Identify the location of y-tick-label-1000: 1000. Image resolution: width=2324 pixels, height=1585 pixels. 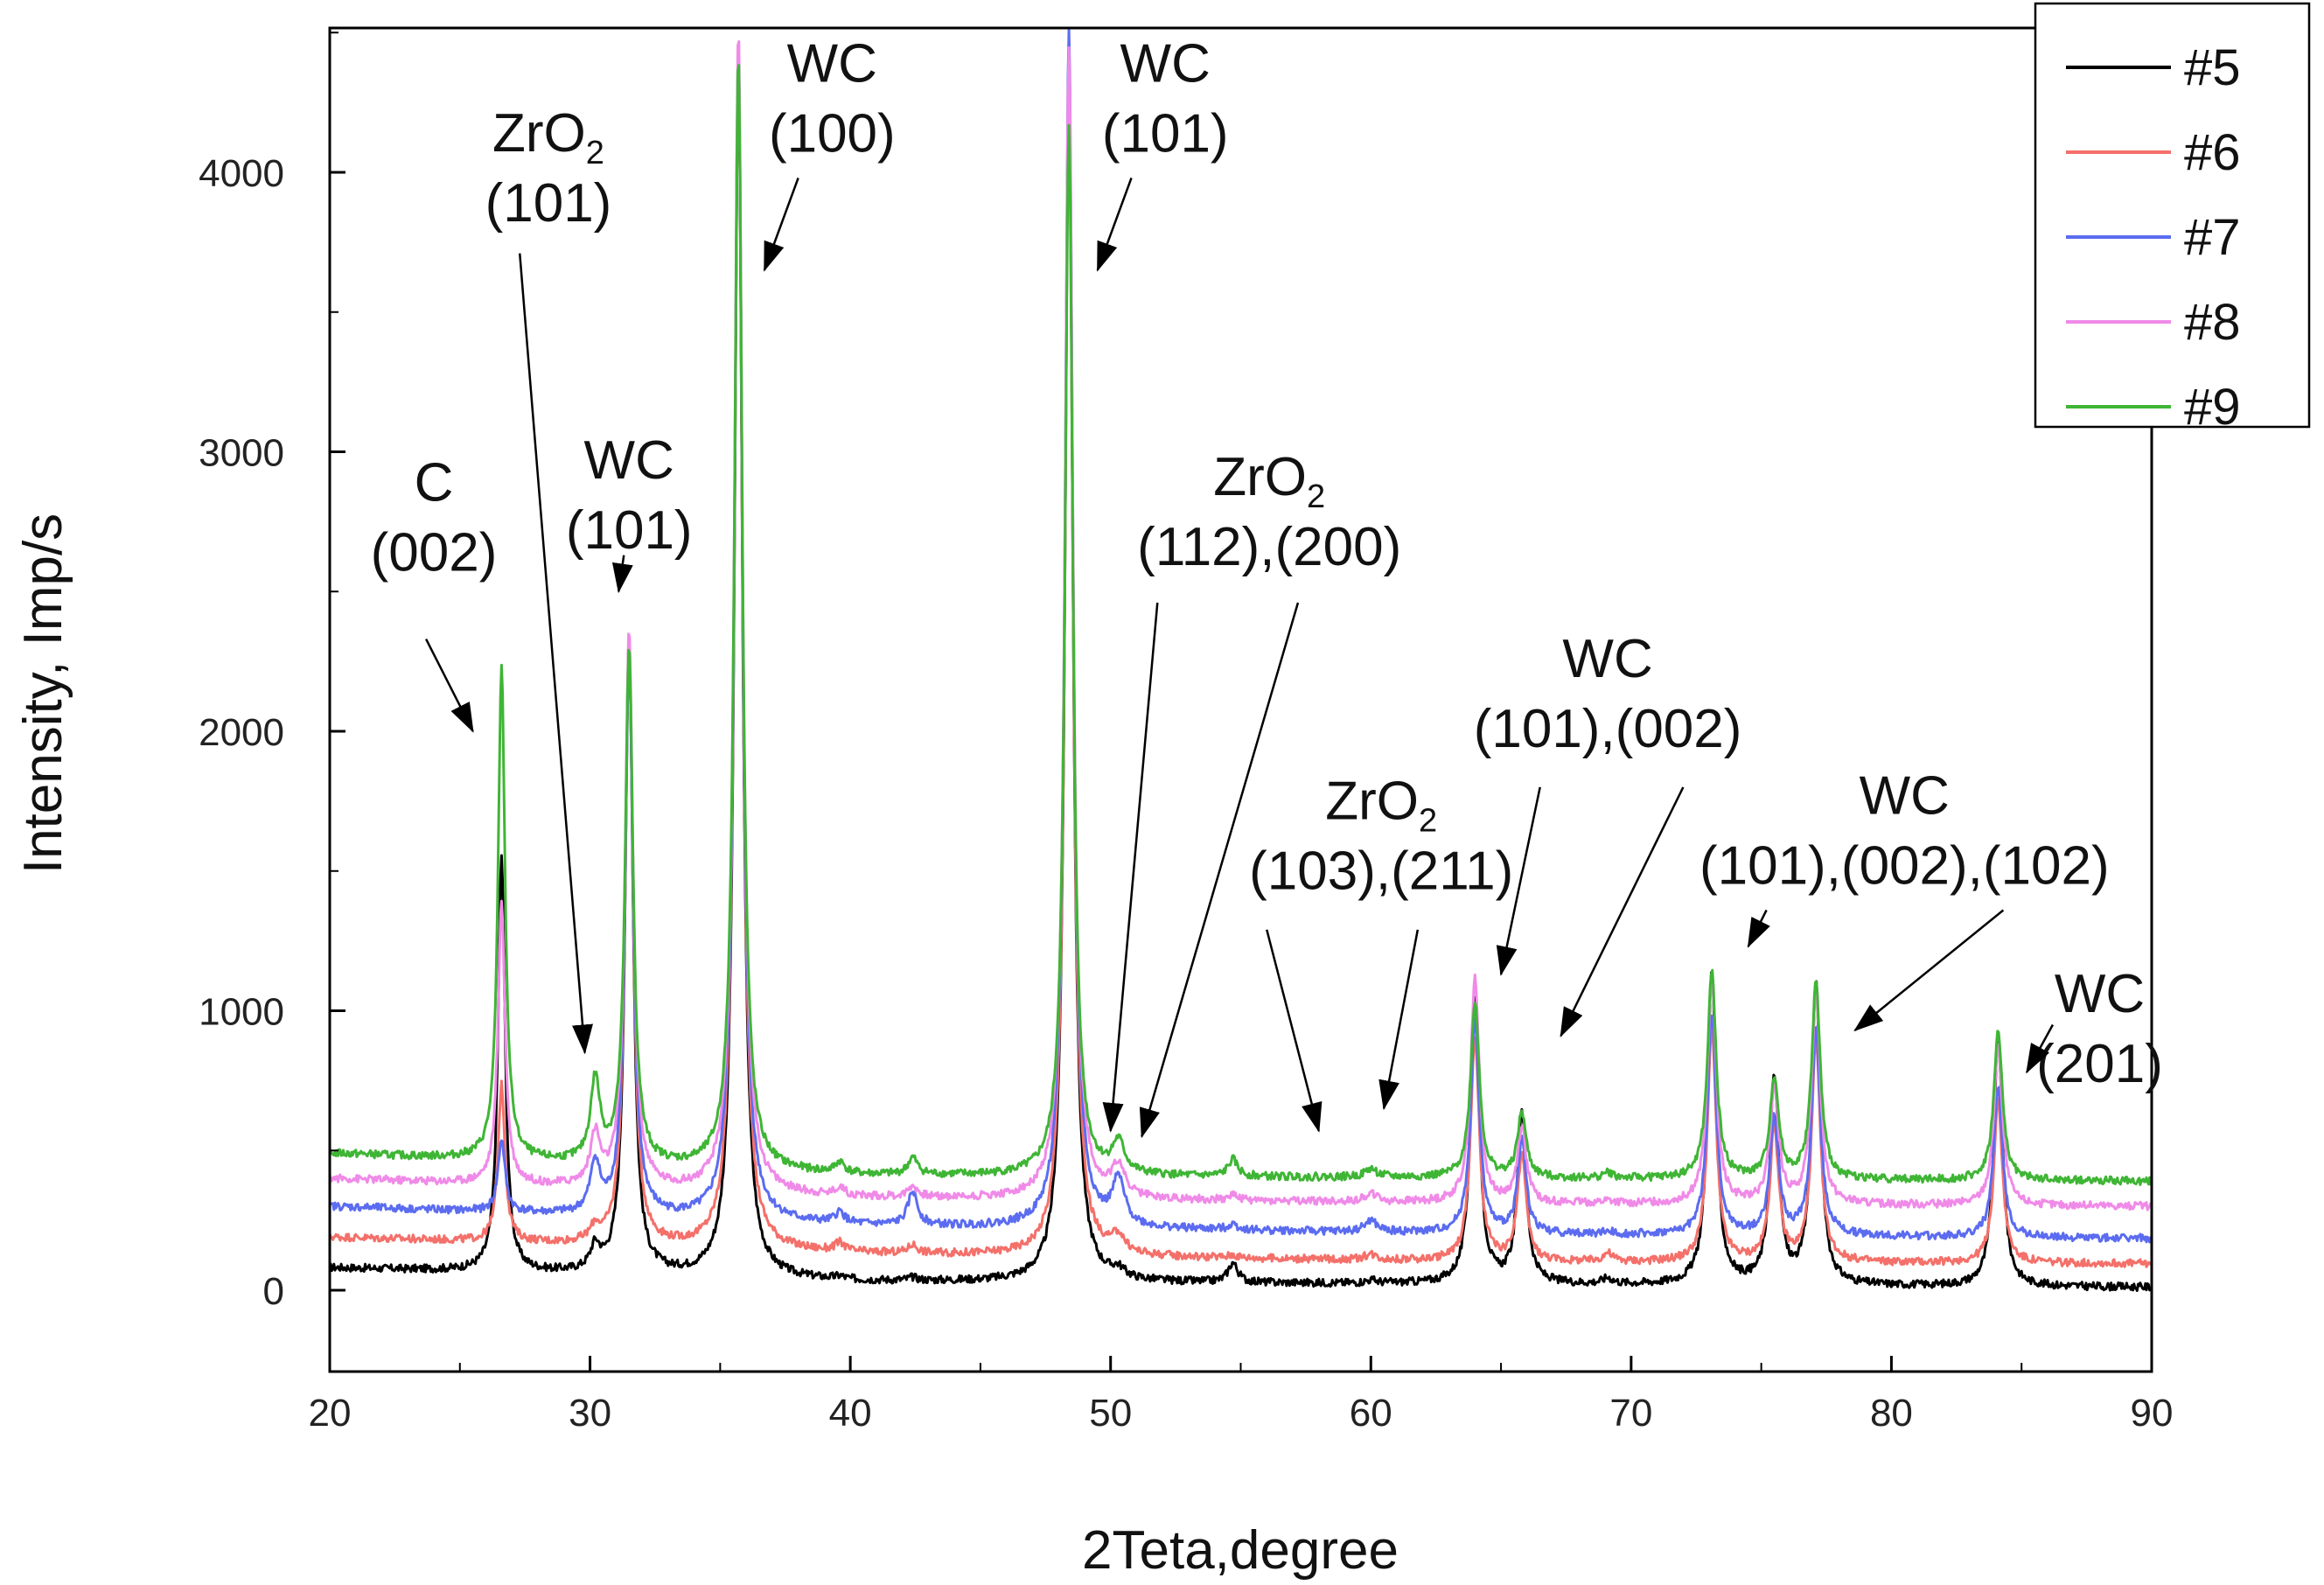
(241, 1012).